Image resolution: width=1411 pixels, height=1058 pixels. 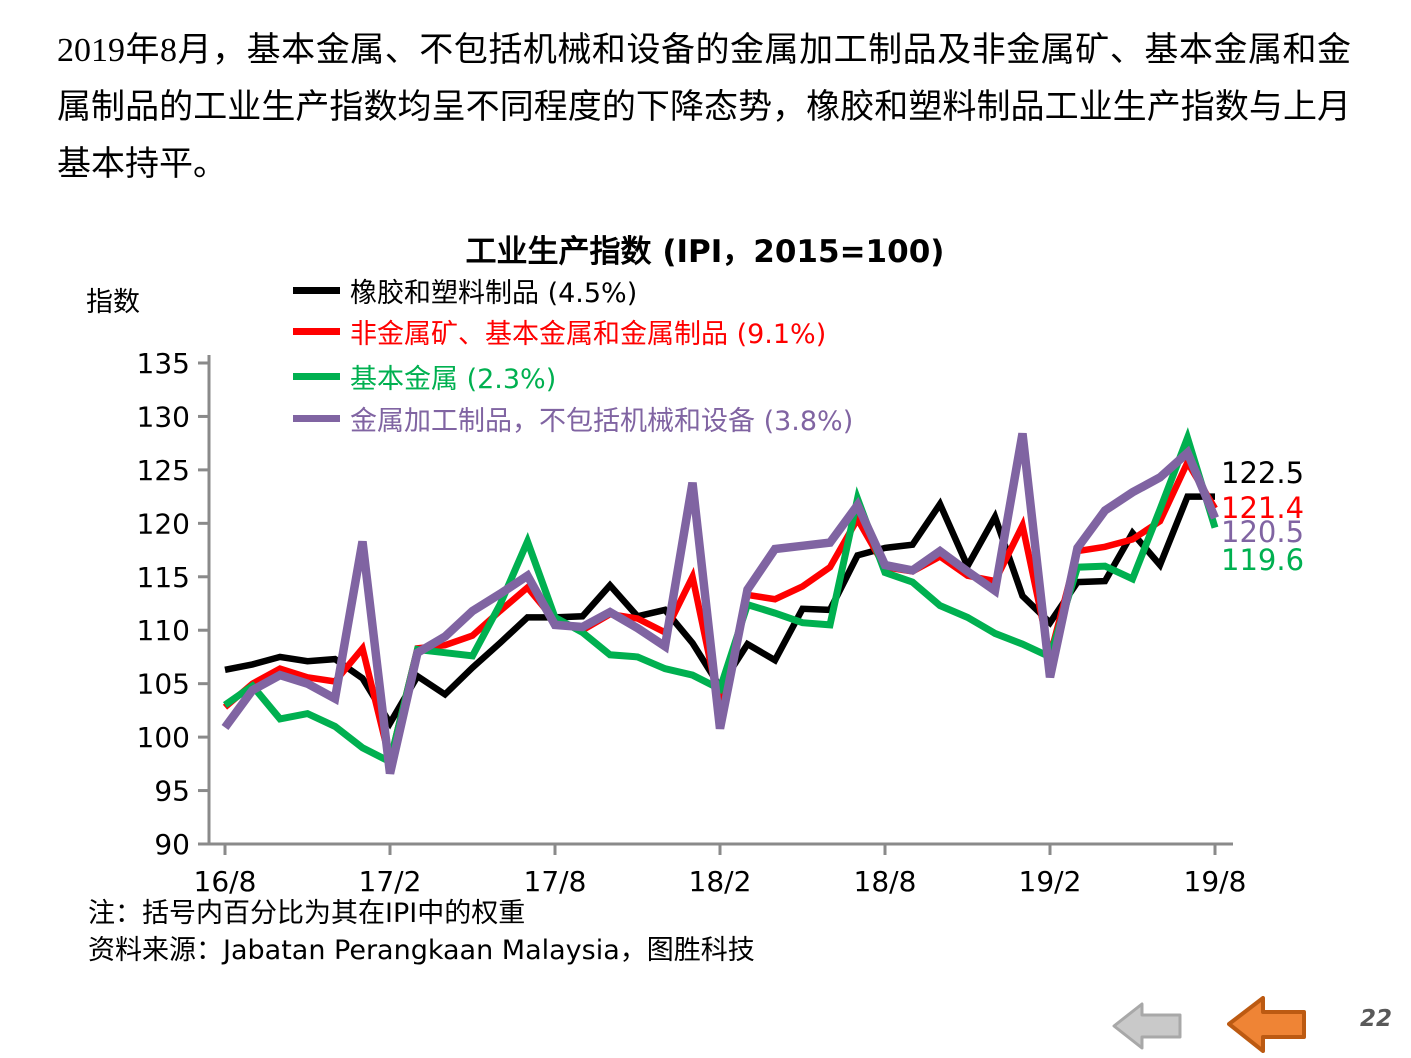 What do you see at coordinates (163, 737) in the screenshot?
I see `svg-text: 100` at bounding box center [163, 737].